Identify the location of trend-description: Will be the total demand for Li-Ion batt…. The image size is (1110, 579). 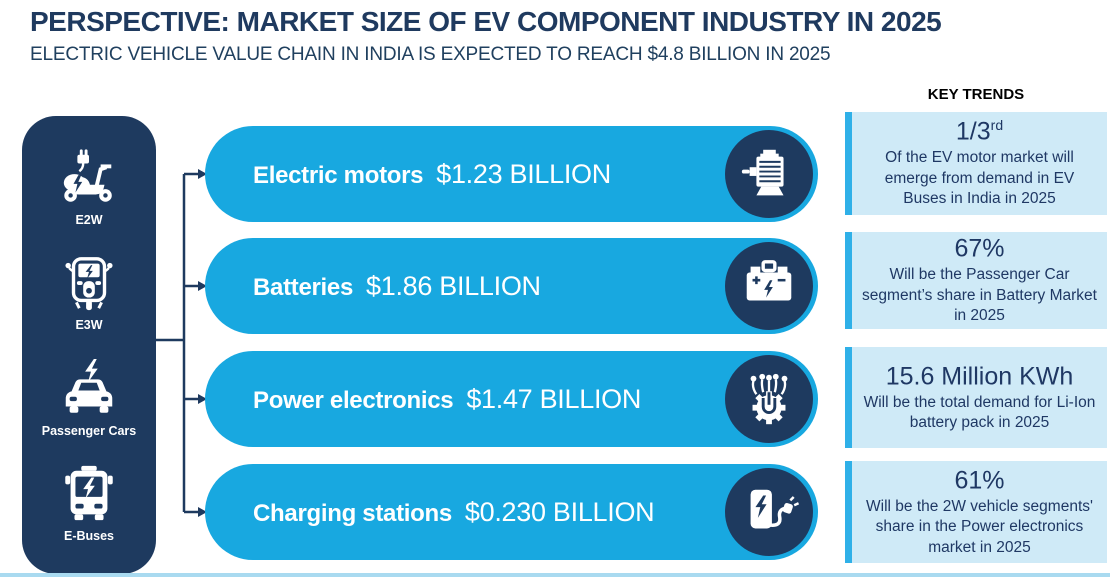
(979, 412).